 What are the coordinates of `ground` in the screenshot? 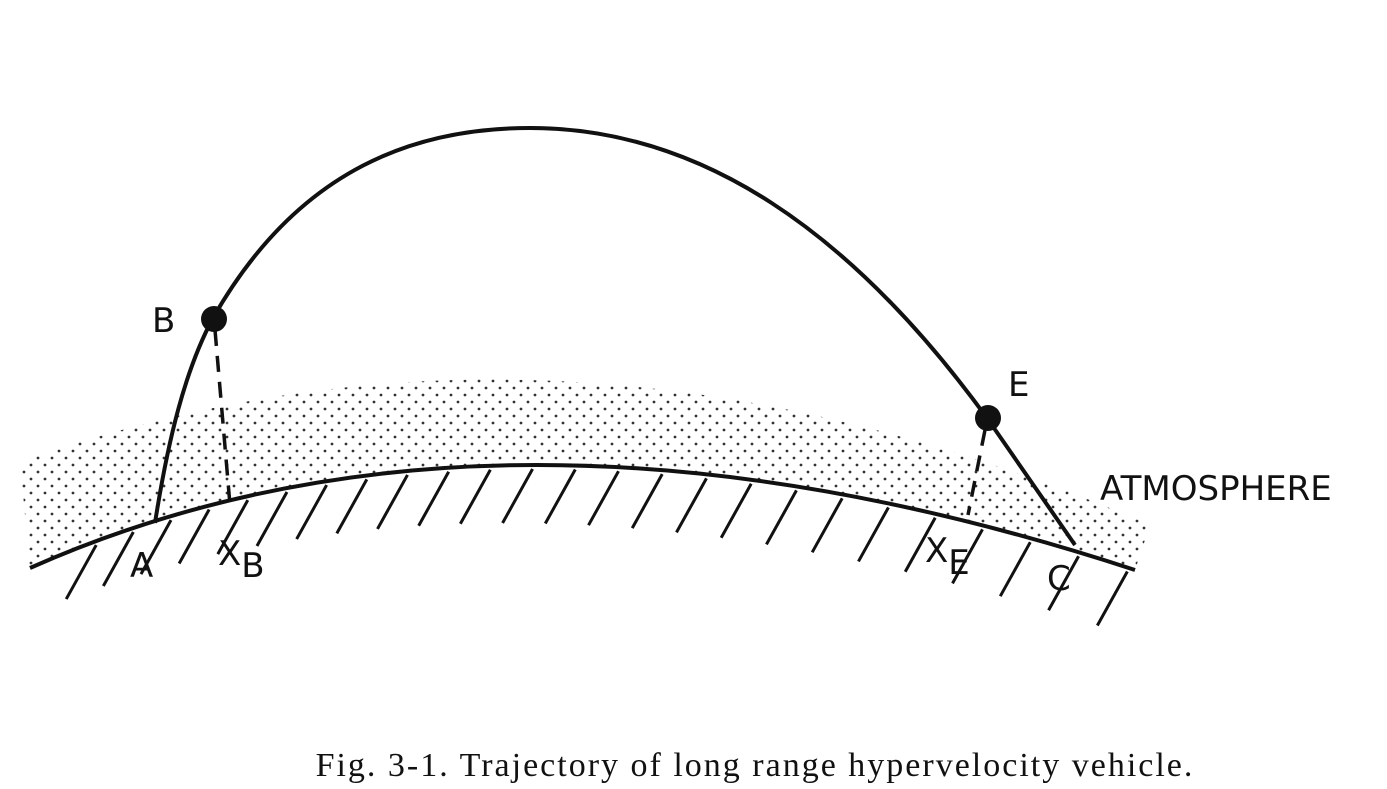 It's located at (582, 517).